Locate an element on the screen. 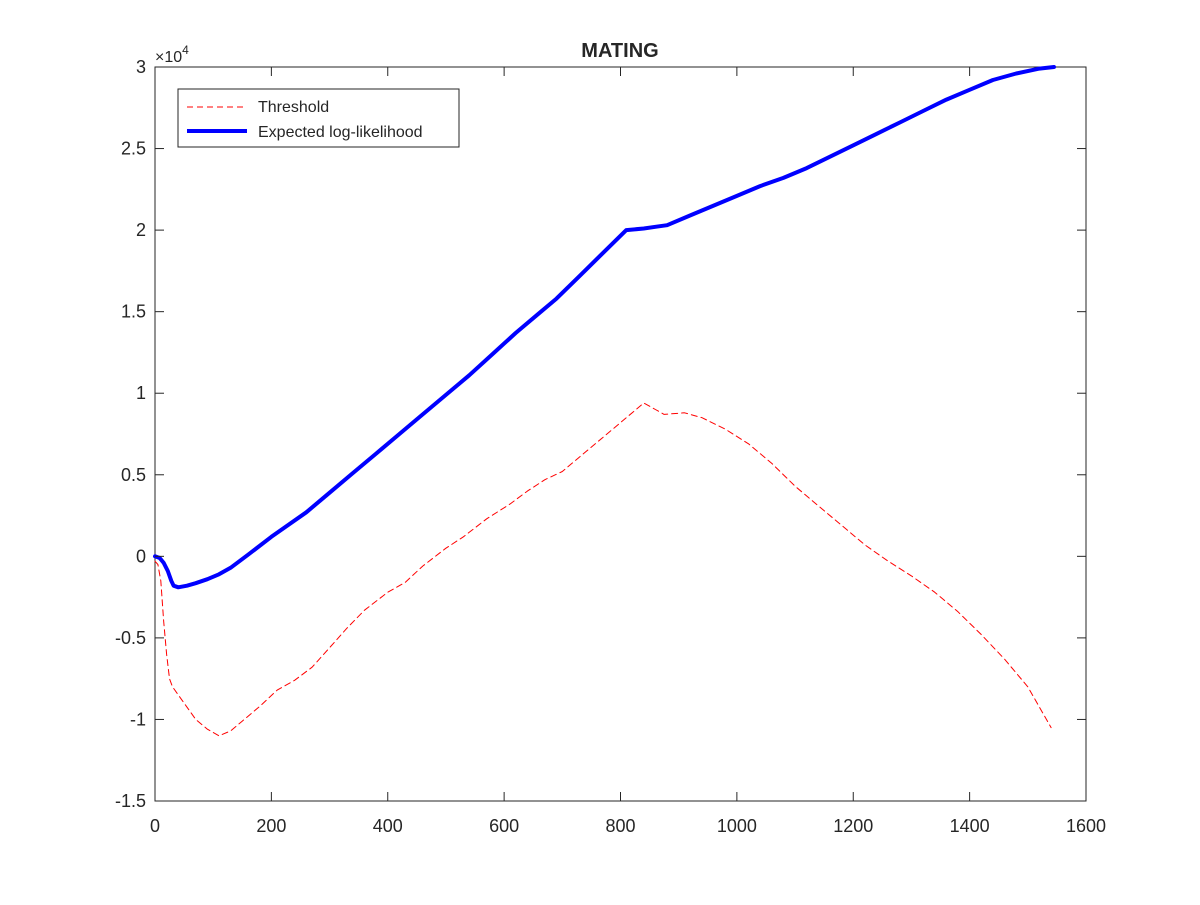 The width and height of the screenshot is (1200, 905). y-tick-label: -1 is located at coordinates (138, 719).